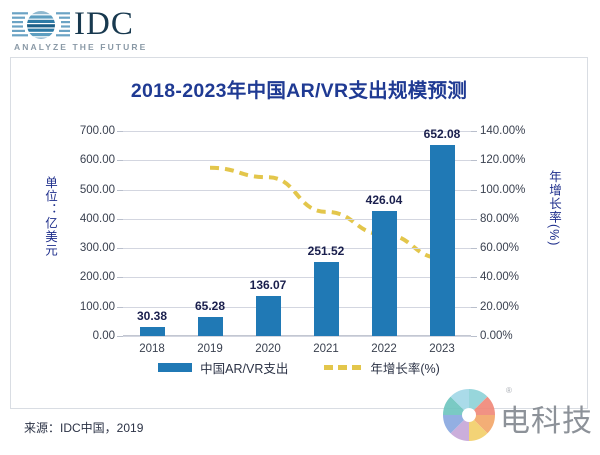  I want to click on y-axis-left-tick-label: 400.00, so click(97, 218).